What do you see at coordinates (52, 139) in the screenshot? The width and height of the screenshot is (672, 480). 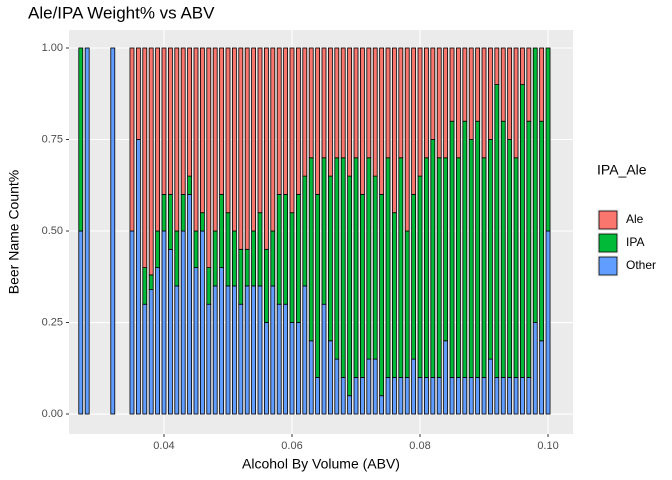 I see `y-tick-label: 0.75` at bounding box center [52, 139].